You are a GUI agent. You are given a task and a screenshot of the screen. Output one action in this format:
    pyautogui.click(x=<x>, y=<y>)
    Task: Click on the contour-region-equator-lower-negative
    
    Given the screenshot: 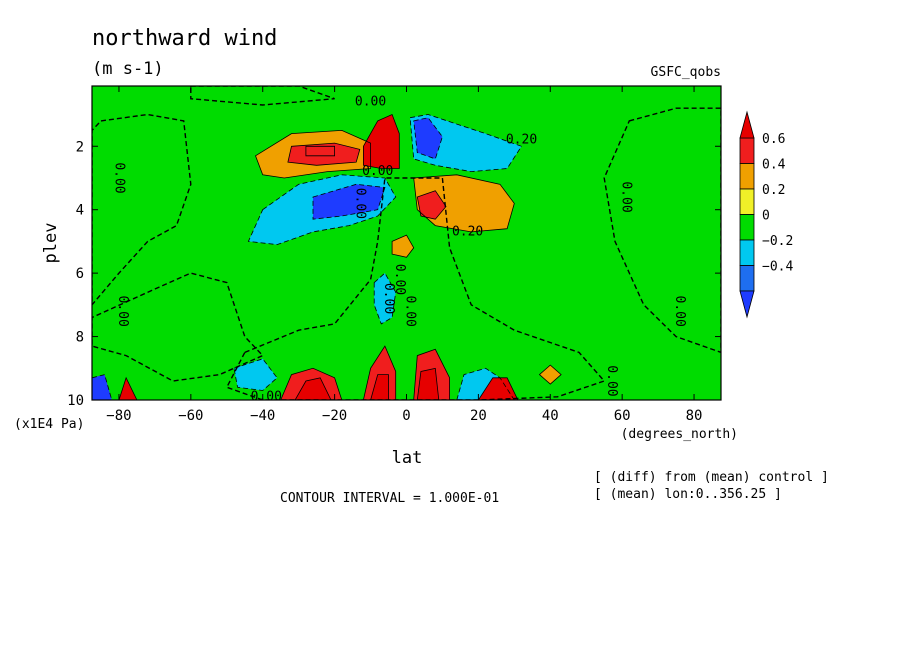 What is the action you would take?
    pyautogui.click(x=415, y=289)
    